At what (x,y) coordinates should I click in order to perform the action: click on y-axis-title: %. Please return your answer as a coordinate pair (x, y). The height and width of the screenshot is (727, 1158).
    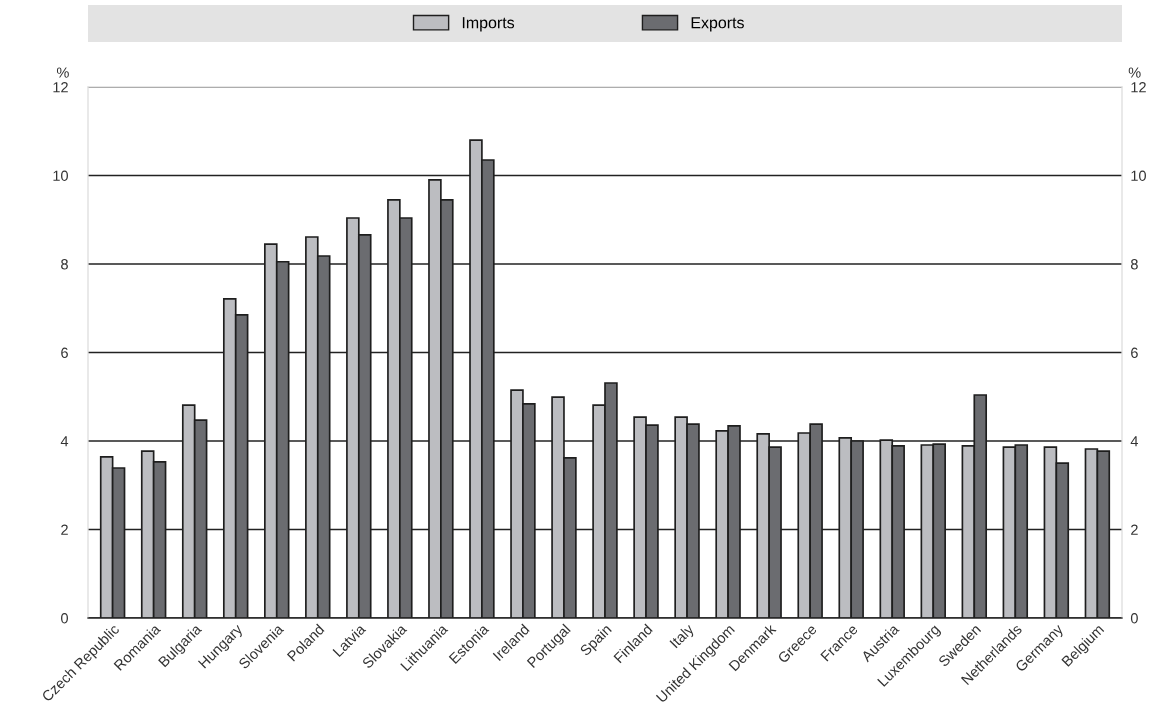
    Looking at the image, I should click on (62, 72).